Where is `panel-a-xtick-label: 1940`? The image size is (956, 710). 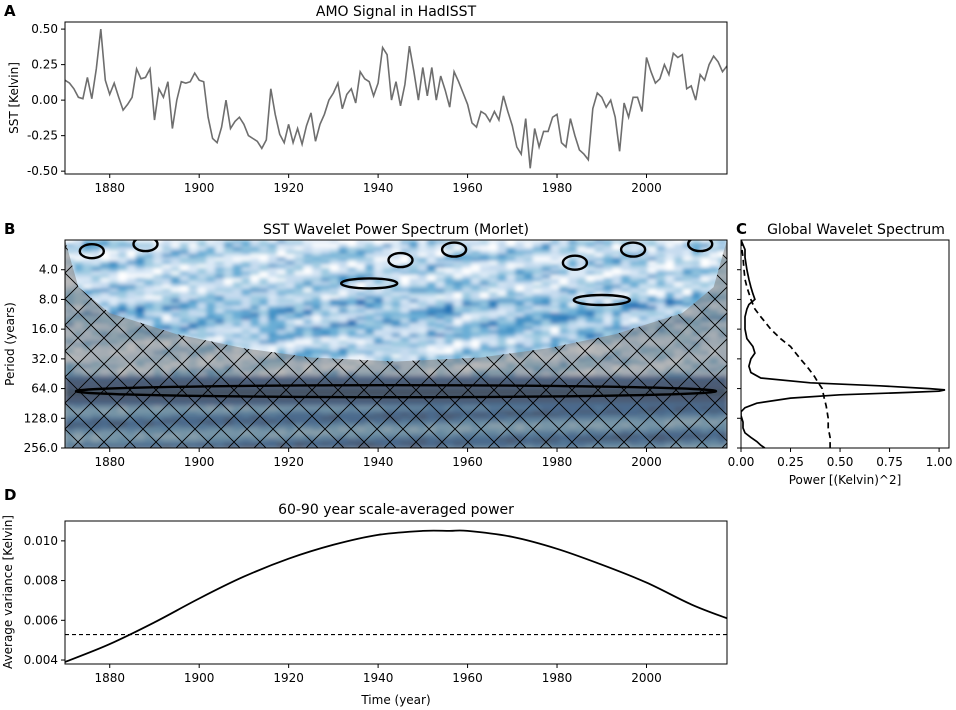
panel-a-xtick-label: 1940 is located at coordinates (378, 188).